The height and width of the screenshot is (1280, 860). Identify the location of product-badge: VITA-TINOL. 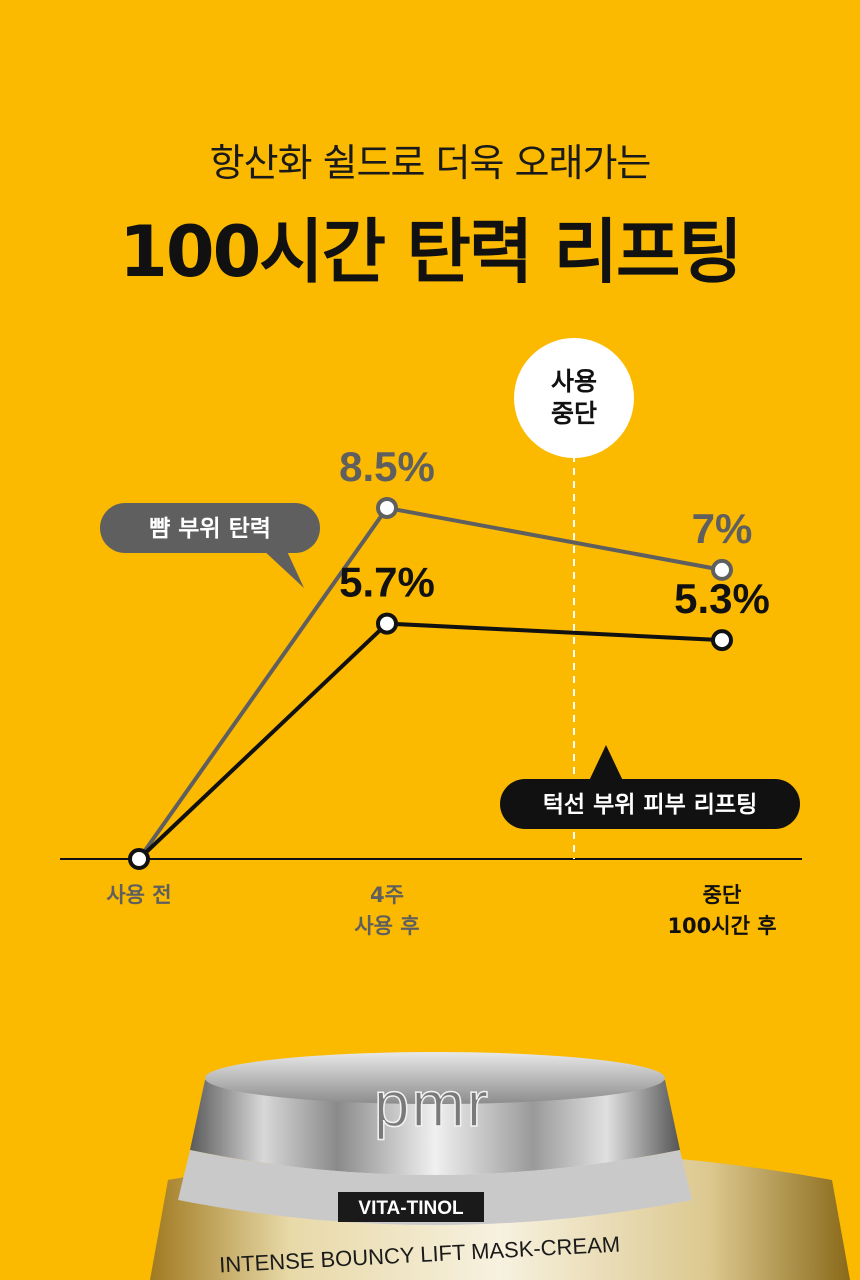
(411, 1208).